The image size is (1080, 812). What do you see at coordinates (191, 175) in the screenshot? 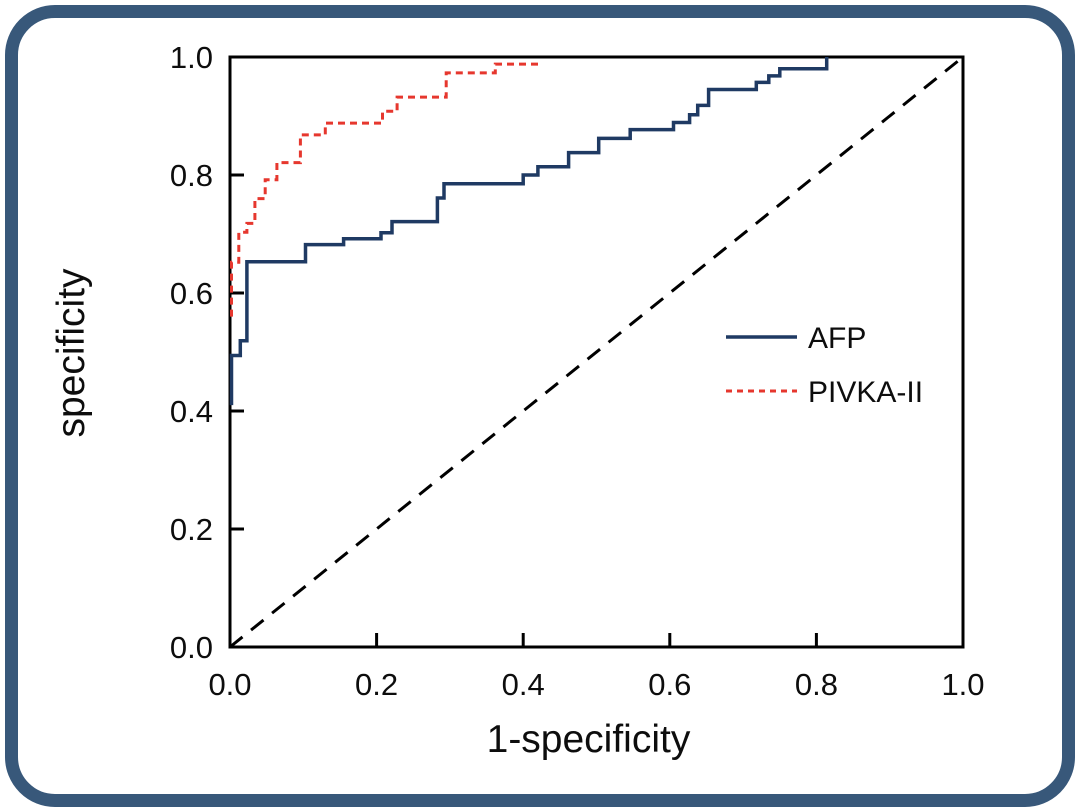
I see `y-tick-label: 0.8` at bounding box center [191, 175].